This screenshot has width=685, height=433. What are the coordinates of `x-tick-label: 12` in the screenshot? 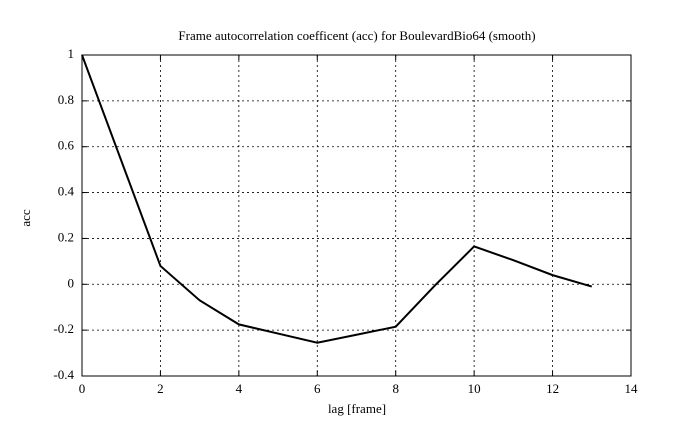 It's located at (552, 388).